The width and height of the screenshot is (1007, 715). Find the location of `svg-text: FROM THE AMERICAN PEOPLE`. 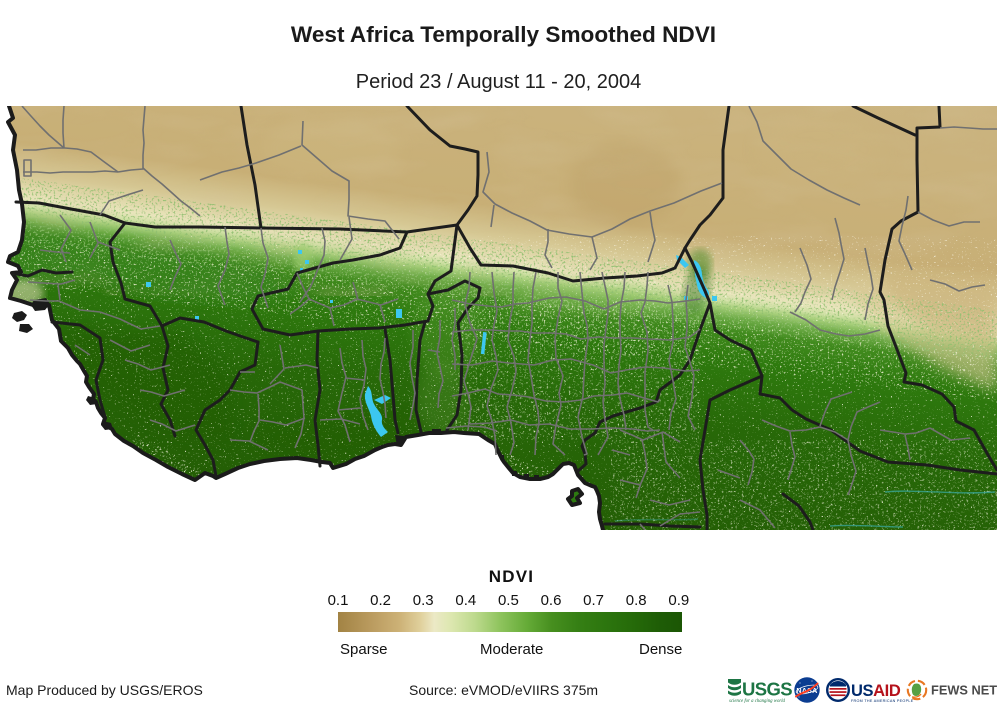

svg-text: FROM THE AMERICAN PEOPLE is located at coordinates (882, 701).